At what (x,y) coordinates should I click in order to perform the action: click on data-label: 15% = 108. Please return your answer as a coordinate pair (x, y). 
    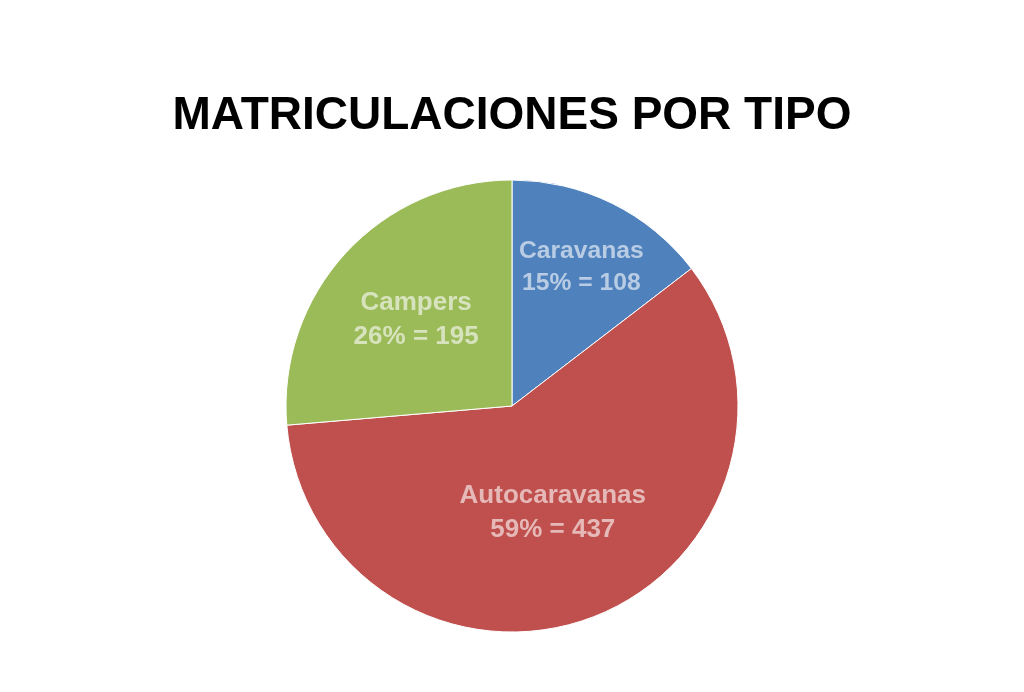
    Looking at the image, I should click on (581, 282).